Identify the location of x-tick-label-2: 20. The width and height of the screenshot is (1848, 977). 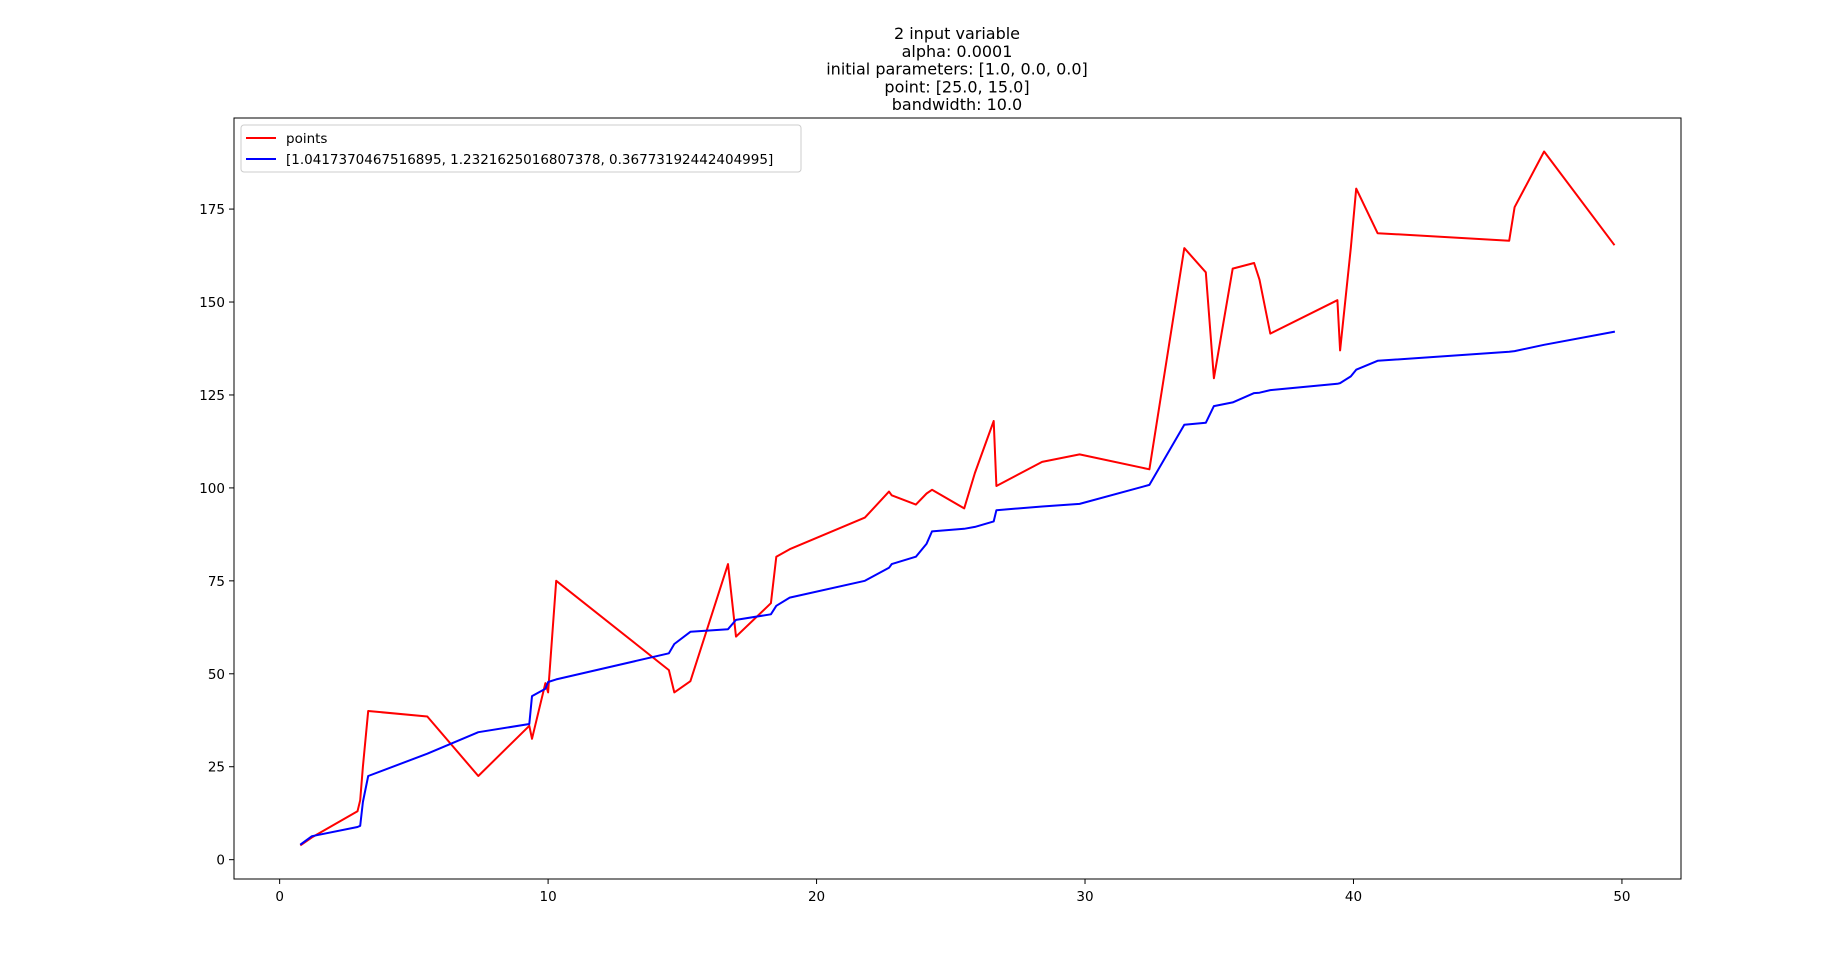
(816, 897).